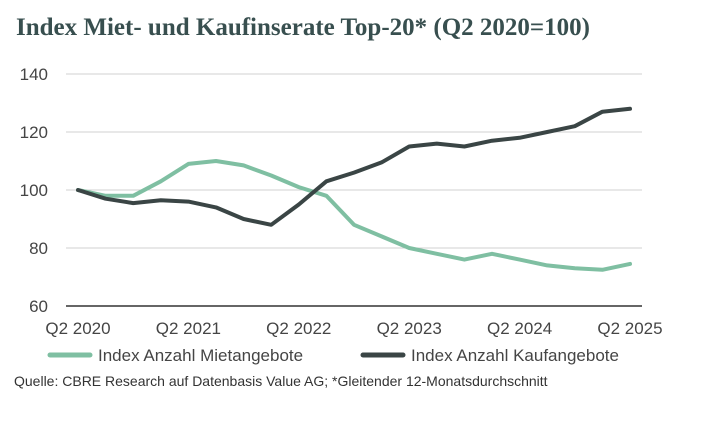 This screenshot has height=439, width=705. What do you see at coordinates (519, 328) in the screenshot?
I see `x-tick-label: Q2 2024` at bounding box center [519, 328].